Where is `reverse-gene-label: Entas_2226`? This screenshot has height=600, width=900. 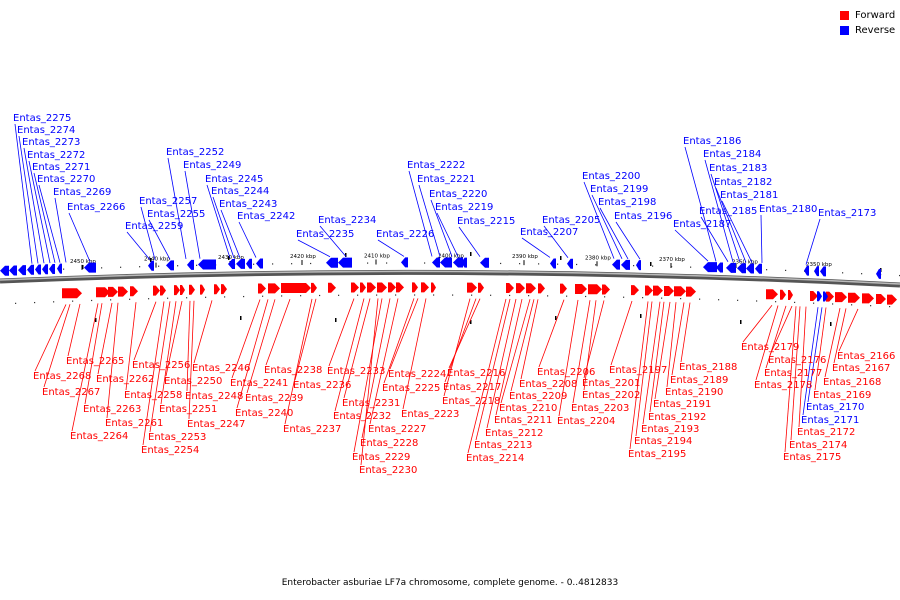
reverse-gene-label: Entas_2226 is located at coordinates (405, 234).